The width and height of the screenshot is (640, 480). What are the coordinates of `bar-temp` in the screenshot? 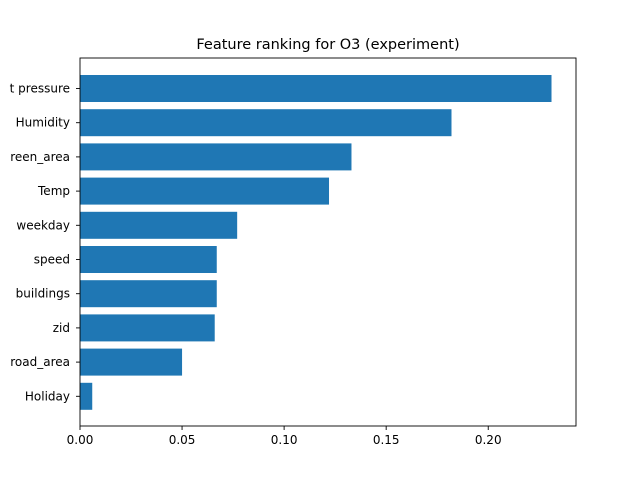 It's located at (205, 191).